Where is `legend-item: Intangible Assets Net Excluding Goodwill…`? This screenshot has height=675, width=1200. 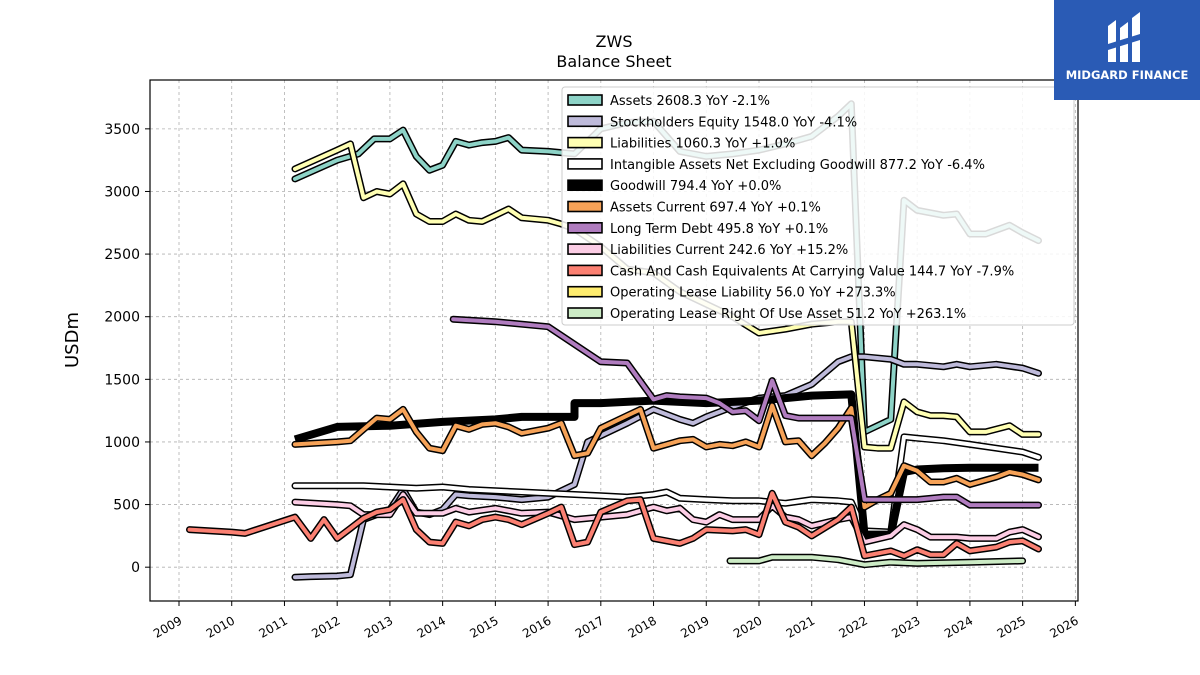 legend-item: Intangible Assets Net Excluding Goodwill… is located at coordinates (776, 165).